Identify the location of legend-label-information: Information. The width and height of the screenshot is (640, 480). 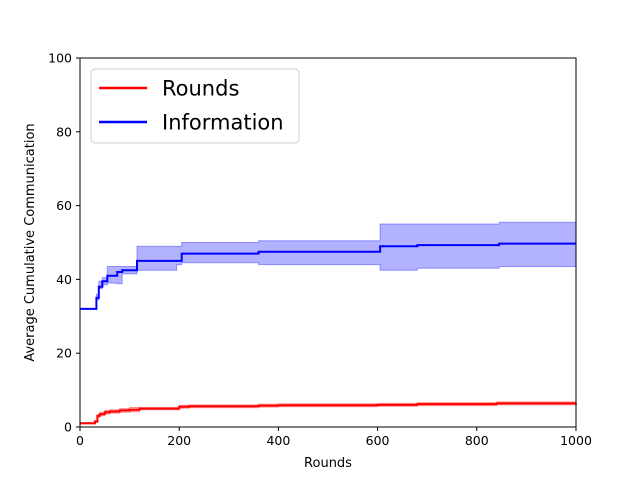
(223, 123).